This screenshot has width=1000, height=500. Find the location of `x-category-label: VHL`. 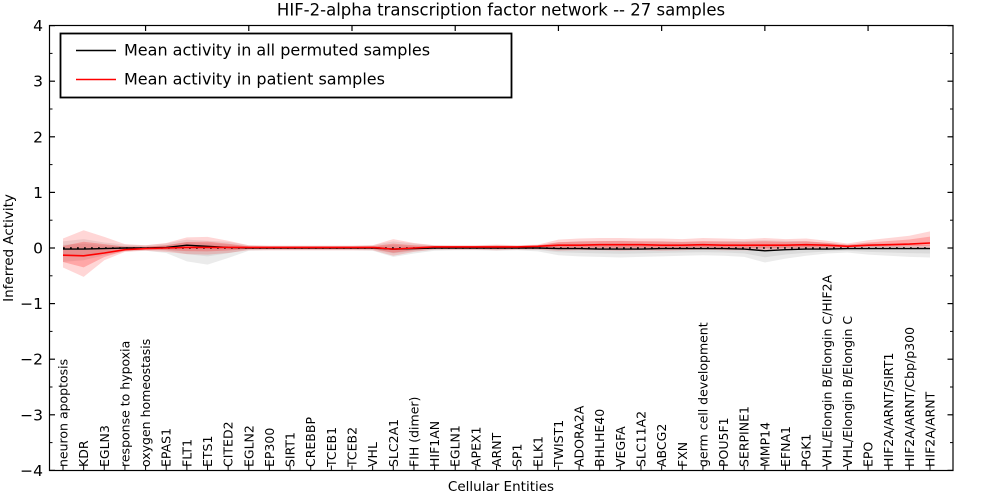

x-category-label: VHL is located at coordinates (372, 454).